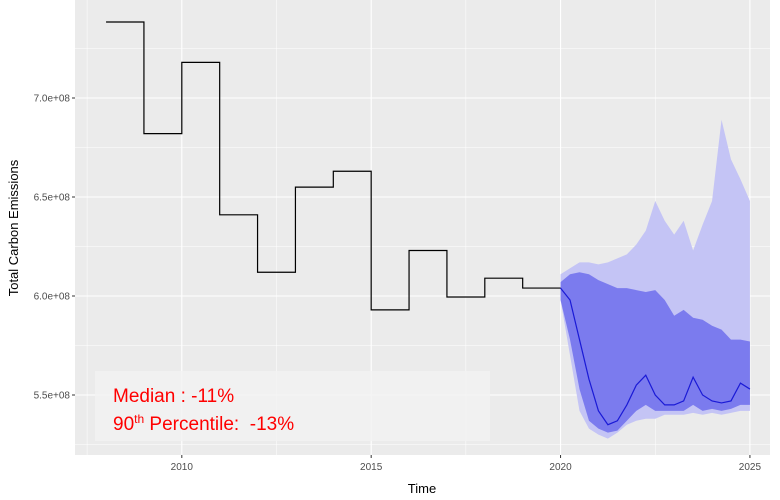 This screenshot has width=780, height=500. Describe the element at coordinates (422, 488) in the screenshot. I see `x-axis-title: Time` at that location.